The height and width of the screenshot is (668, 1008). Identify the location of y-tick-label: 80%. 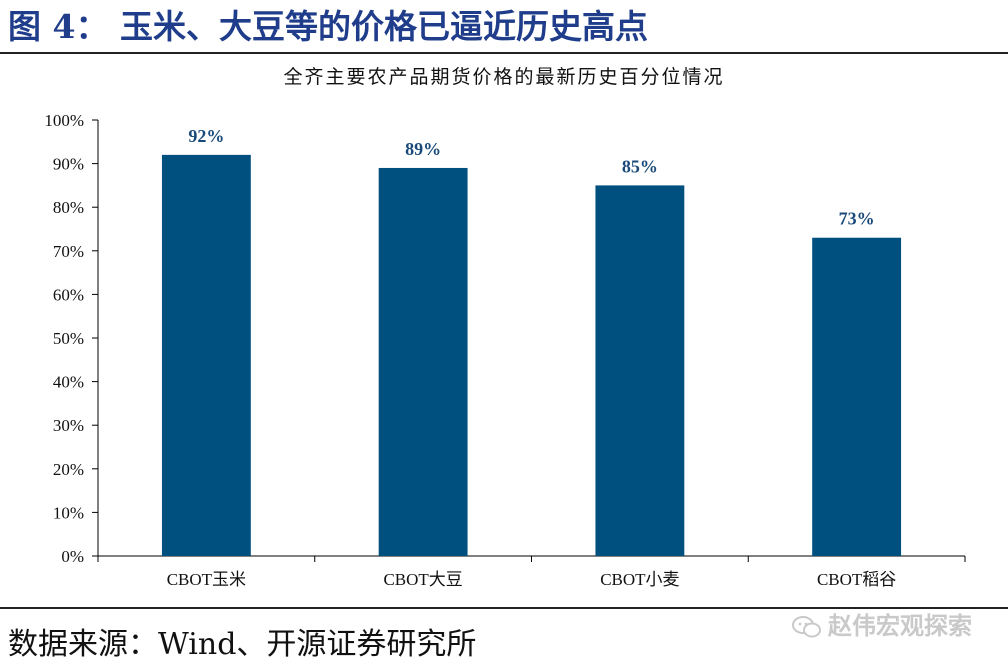
(68, 207).